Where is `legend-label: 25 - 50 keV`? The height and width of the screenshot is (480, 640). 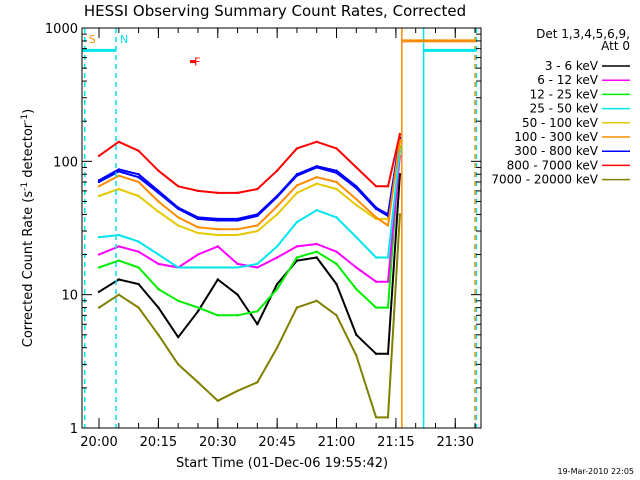 legend-label: 25 - 50 keV is located at coordinates (564, 109).